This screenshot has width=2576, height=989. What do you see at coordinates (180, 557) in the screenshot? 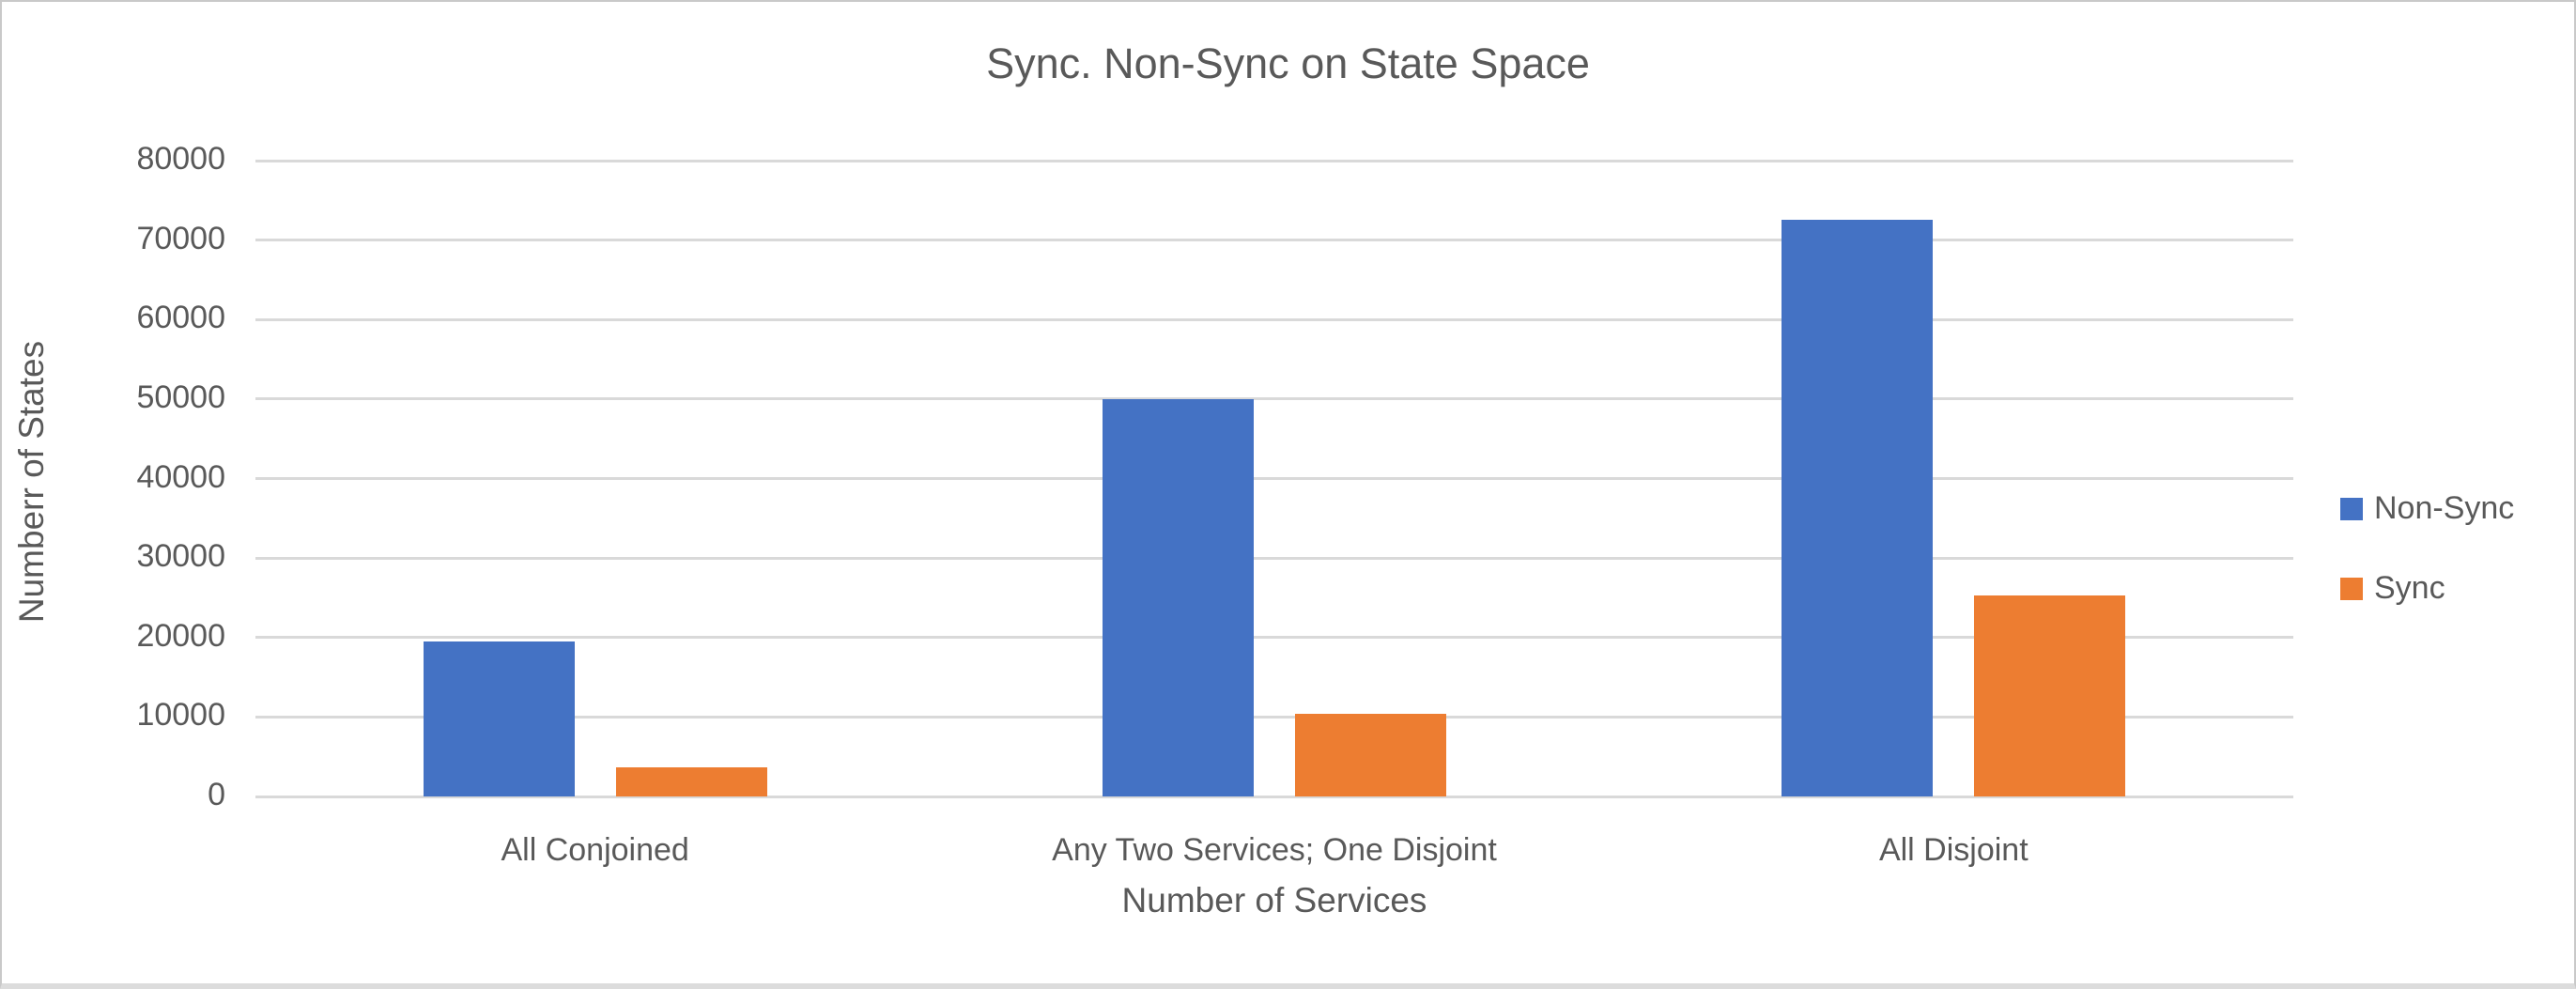
I see `y-tick-label-30000: 30000` at bounding box center [180, 557].